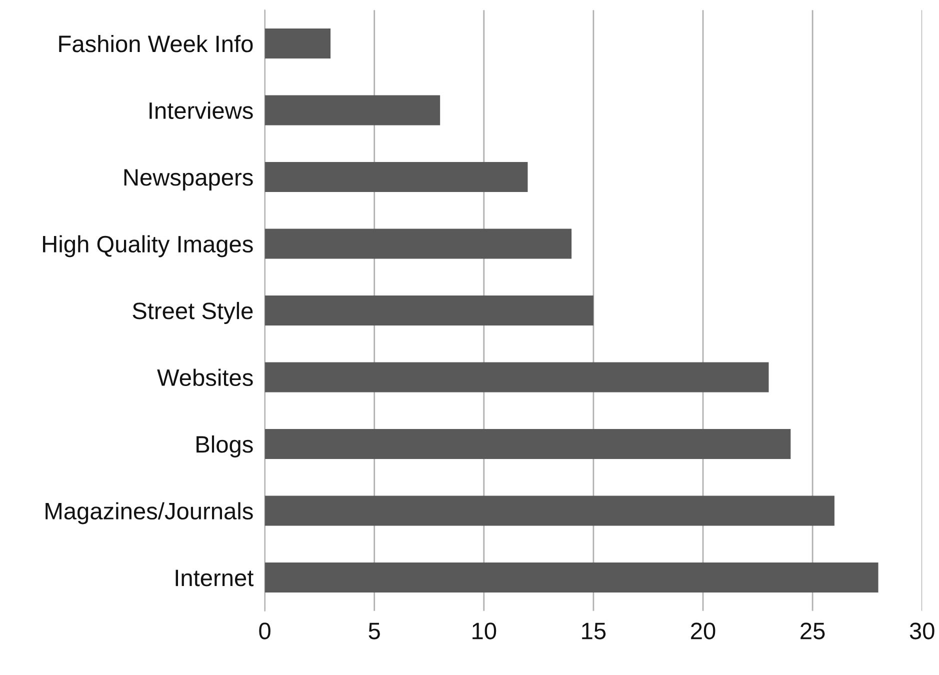  I want to click on y-tick-label: Fashion Week Info, so click(156, 43).